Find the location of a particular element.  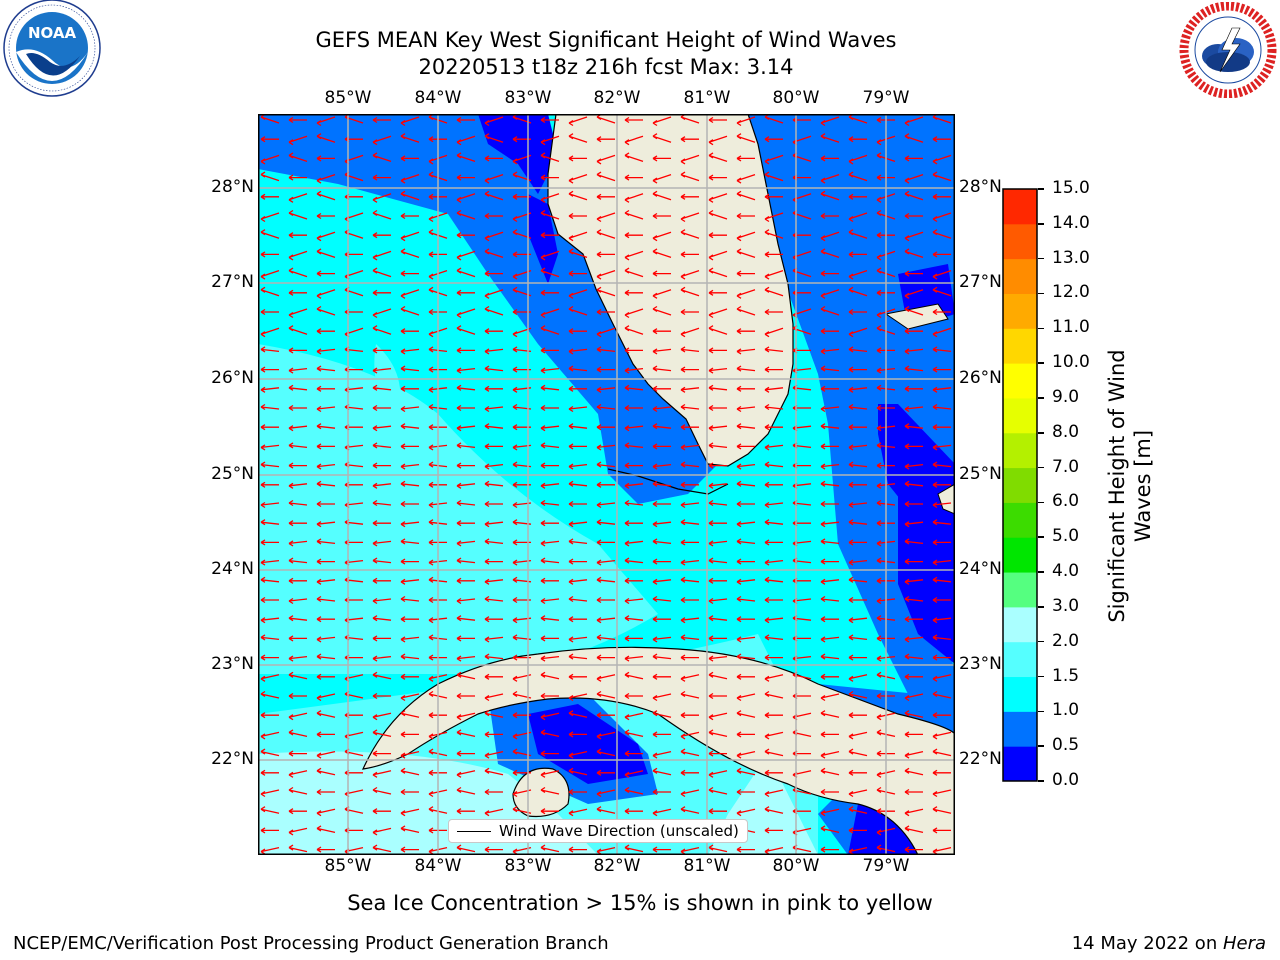

lon-label-top: 80°W is located at coordinates (796, 98).